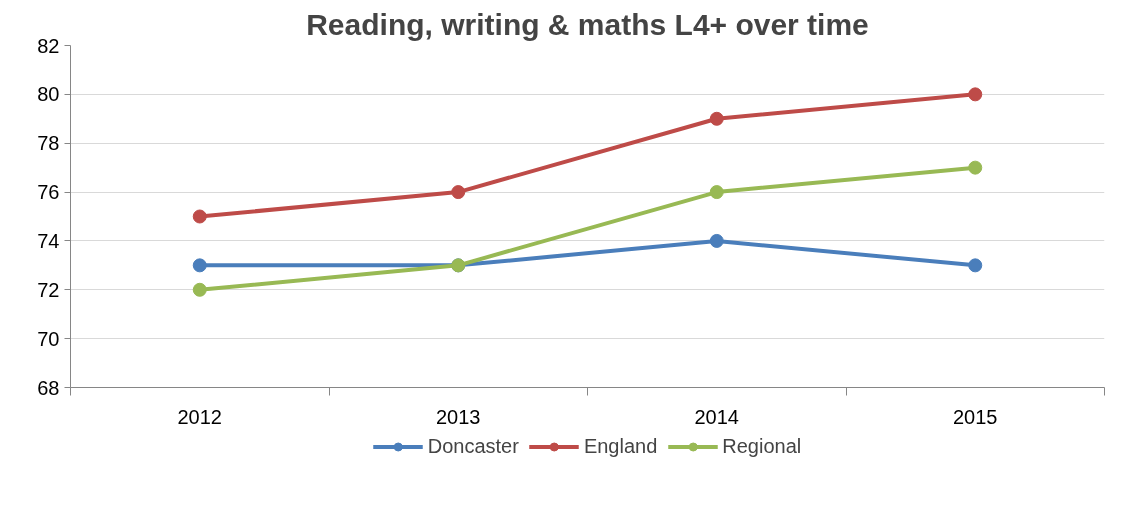  What do you see at coordinates (975, 416) in the screenshot?
I see `x-tick-label: 2015` at bounding box center [975, 416].